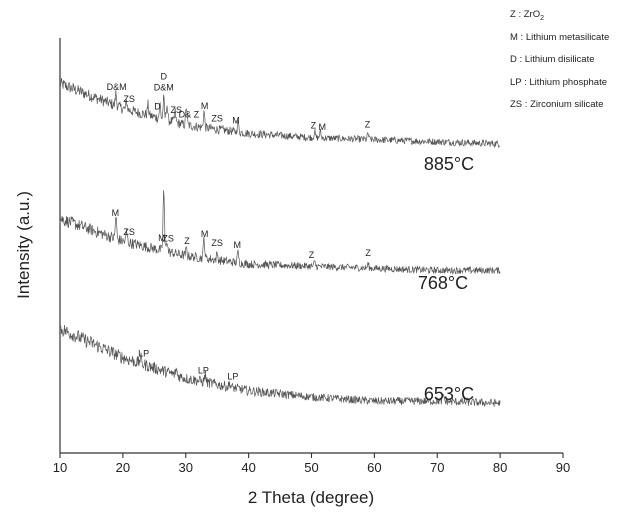 The width and height of the screenshot is (623, 513). Describe the element at coordinates (516, 104) in the screenshot. I see `legend-abbr: ZS` at that location.